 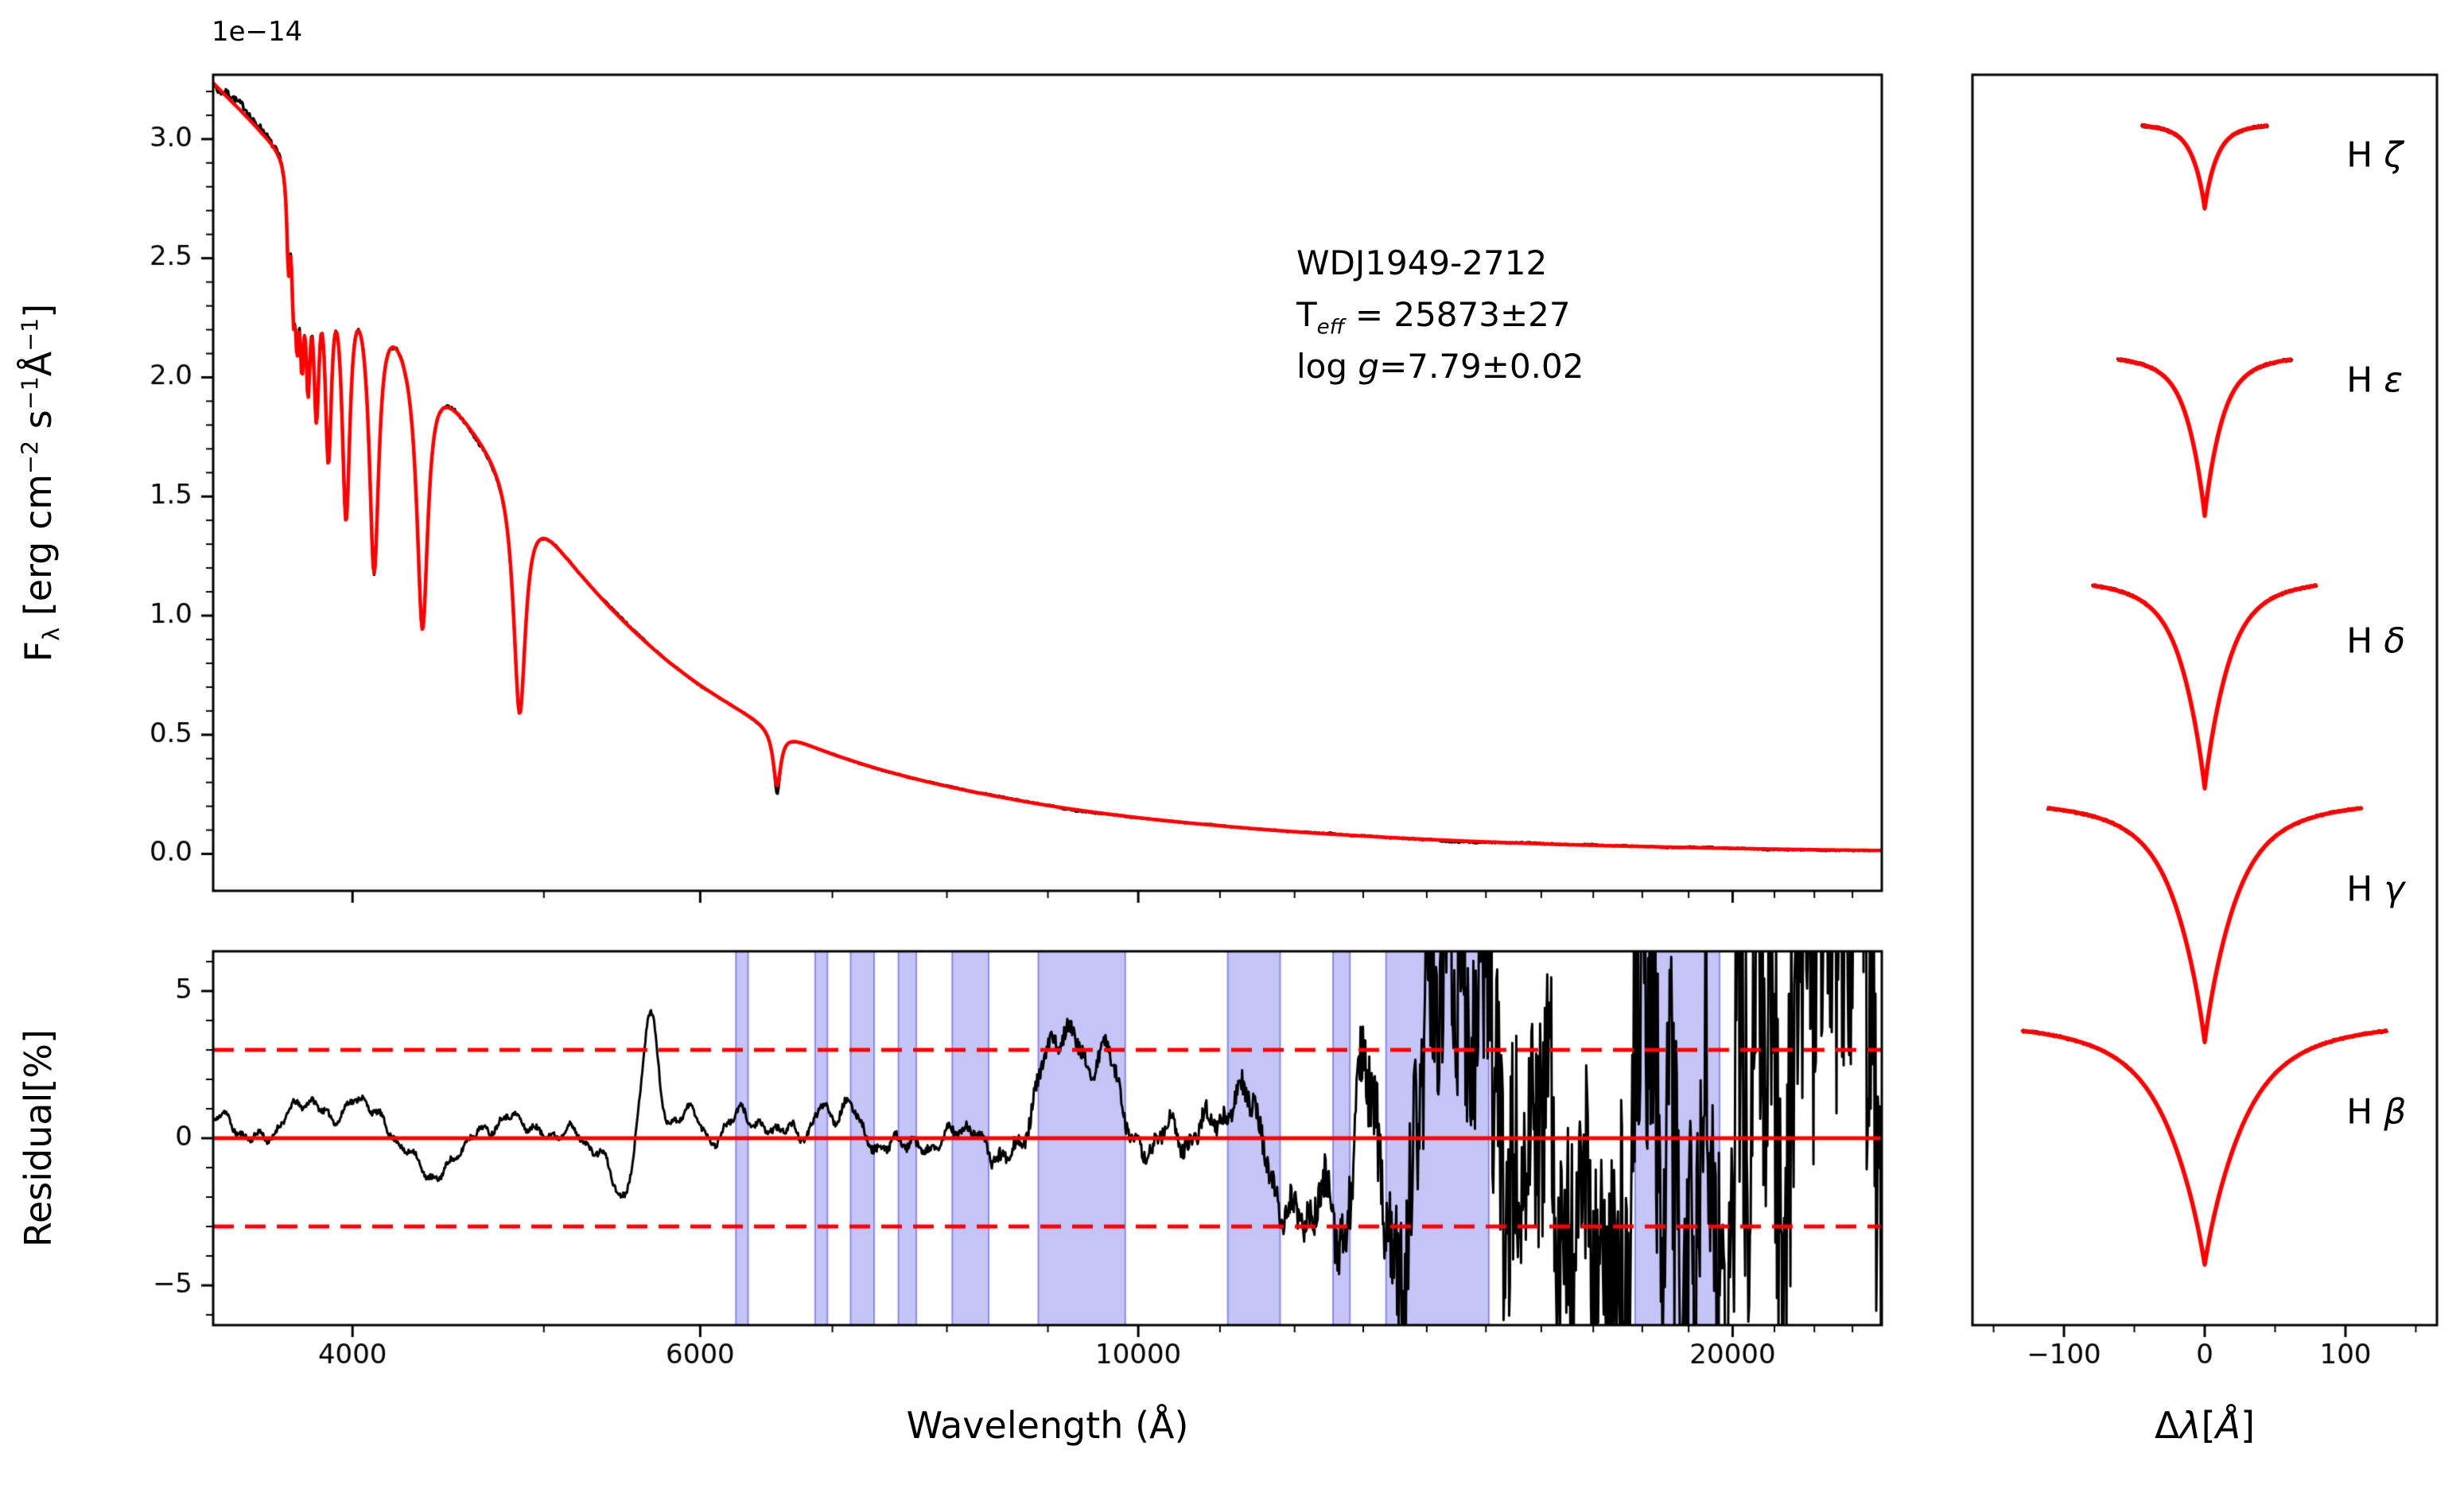 I want to click on residual-axis-label: Residual[%], so click(x=38, y=1138).